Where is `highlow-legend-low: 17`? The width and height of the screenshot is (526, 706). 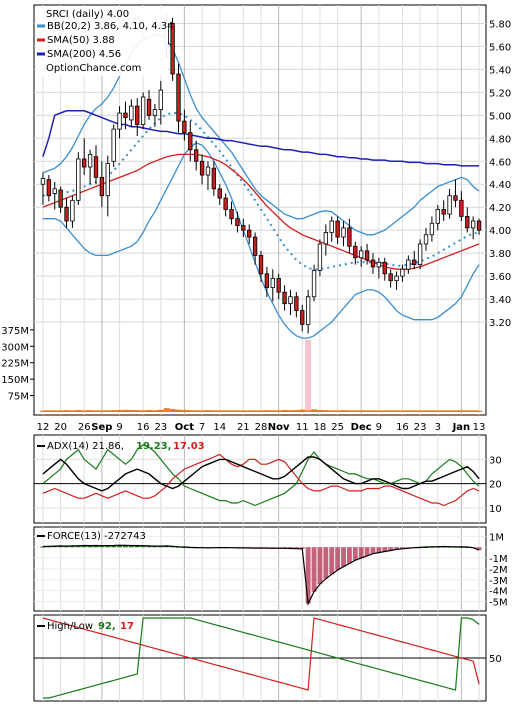
highlow-legend-low: 17 is located at coordinates (127, 626).